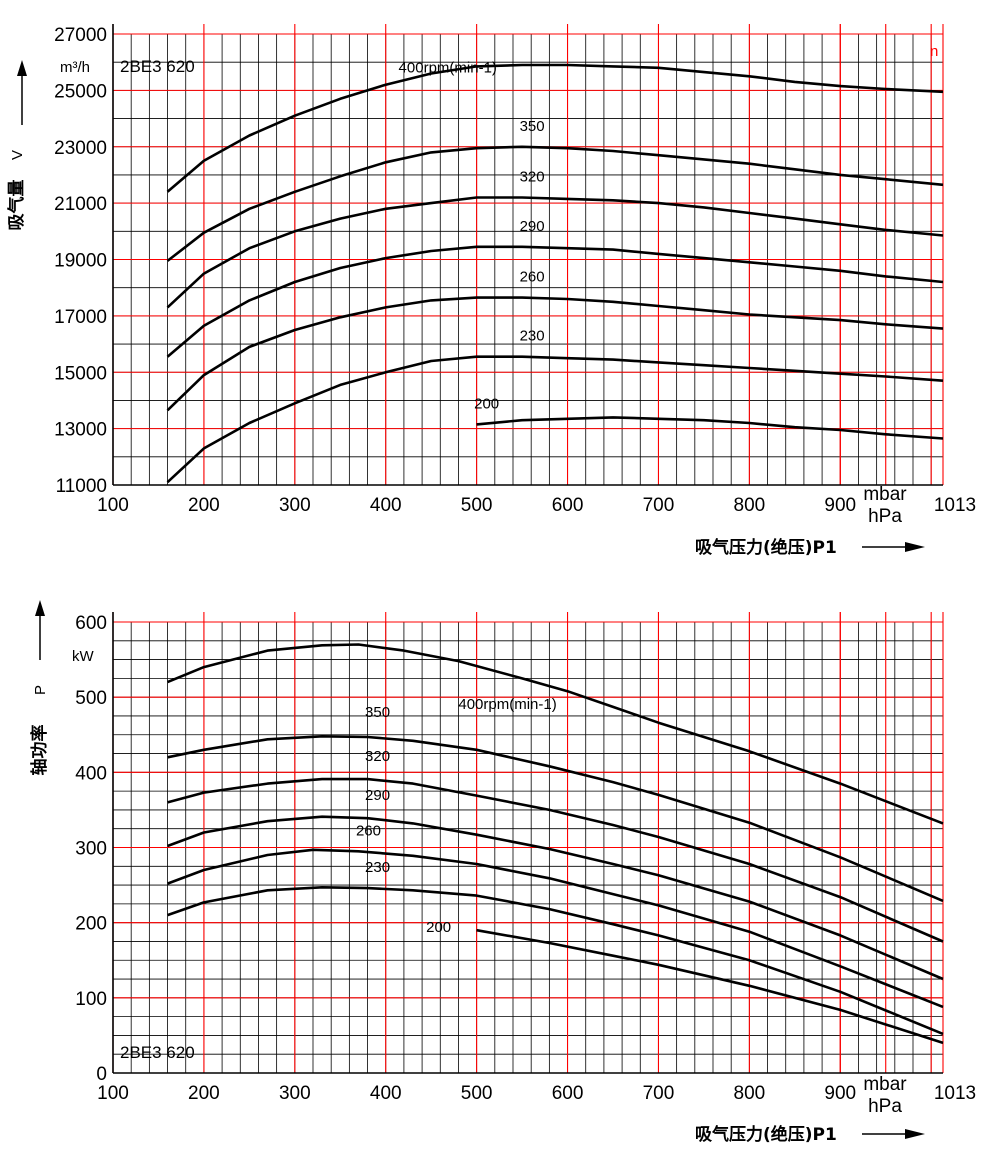 The image size is (985, 1162). What do you see at coordinates (40, 690) in the screenshot?
I see `y-axis-symbol: P` at bounding box center [40, 690].